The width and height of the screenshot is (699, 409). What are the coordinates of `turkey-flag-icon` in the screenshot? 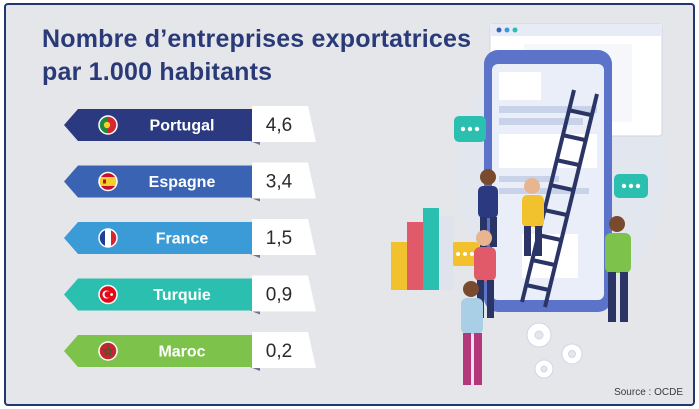 It's located at (108, 294).